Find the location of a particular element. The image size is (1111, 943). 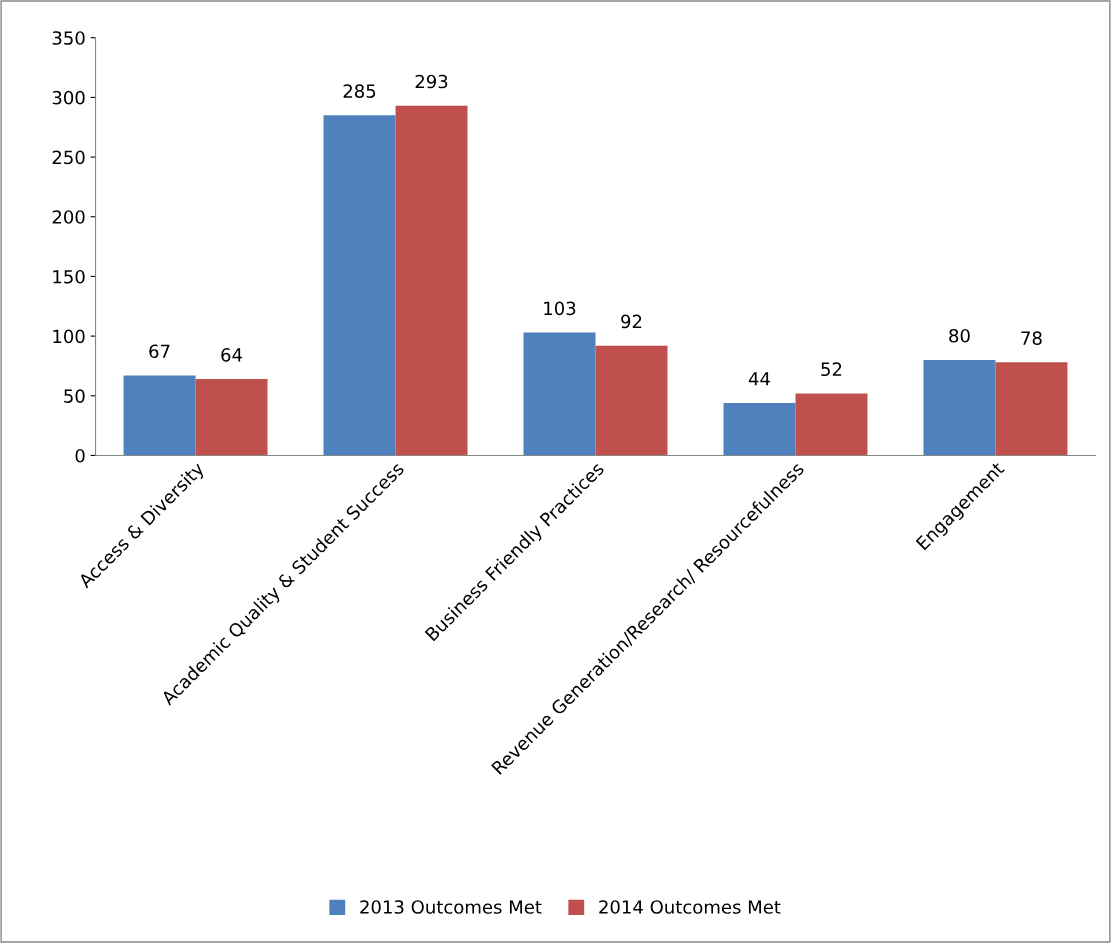

data-label: 64 is located at coordinates (232, 355).